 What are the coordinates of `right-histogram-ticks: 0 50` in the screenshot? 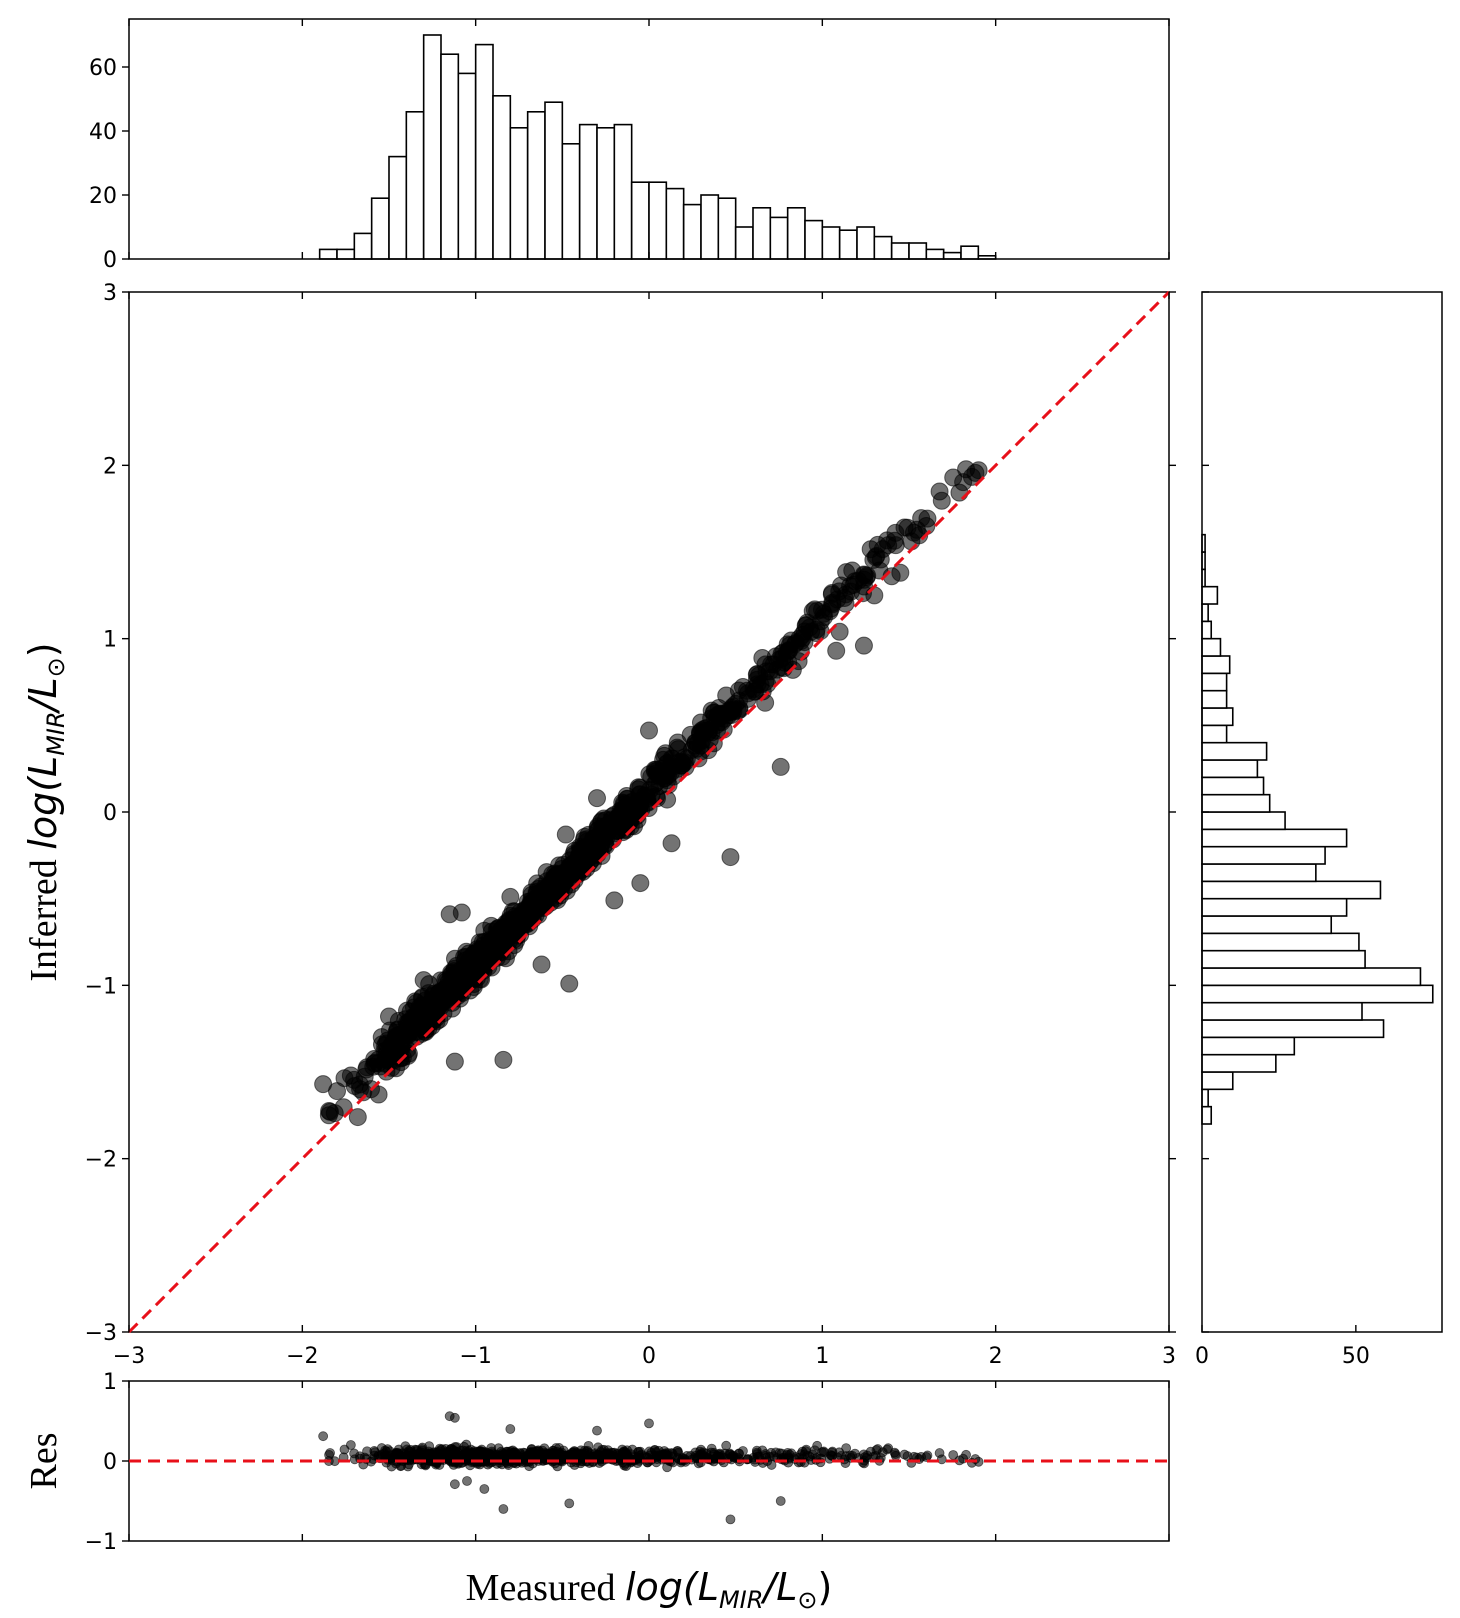 It's located at (1282, 830).